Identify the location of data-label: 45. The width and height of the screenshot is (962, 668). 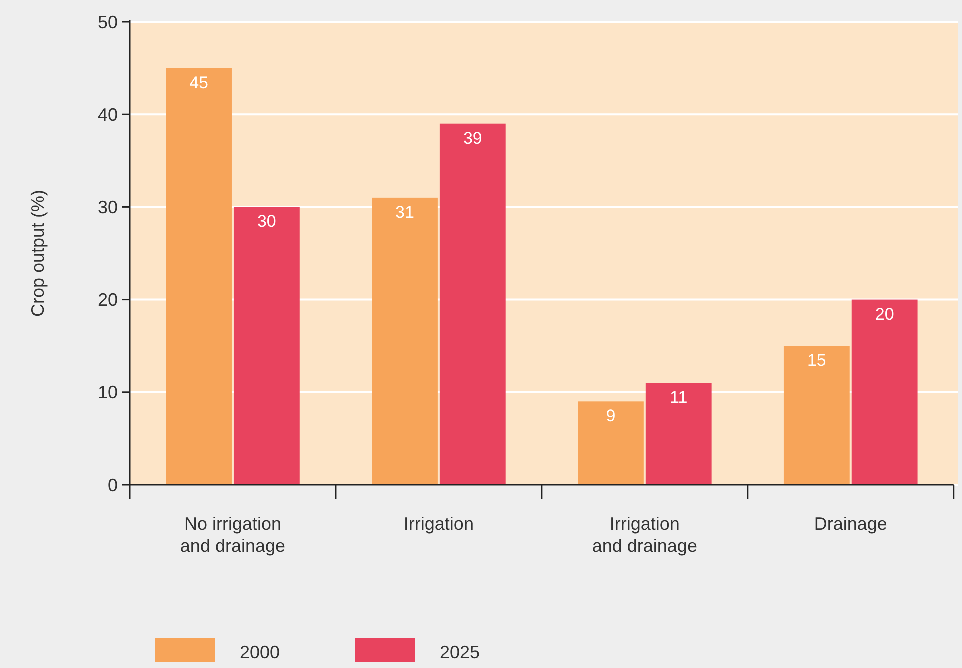
(199, 82).